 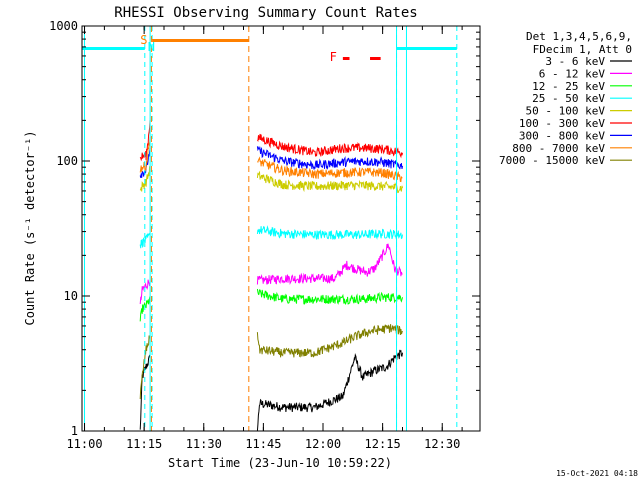 I want to click on x-tick-label-4: 12:00, so click(x=323, y=444).